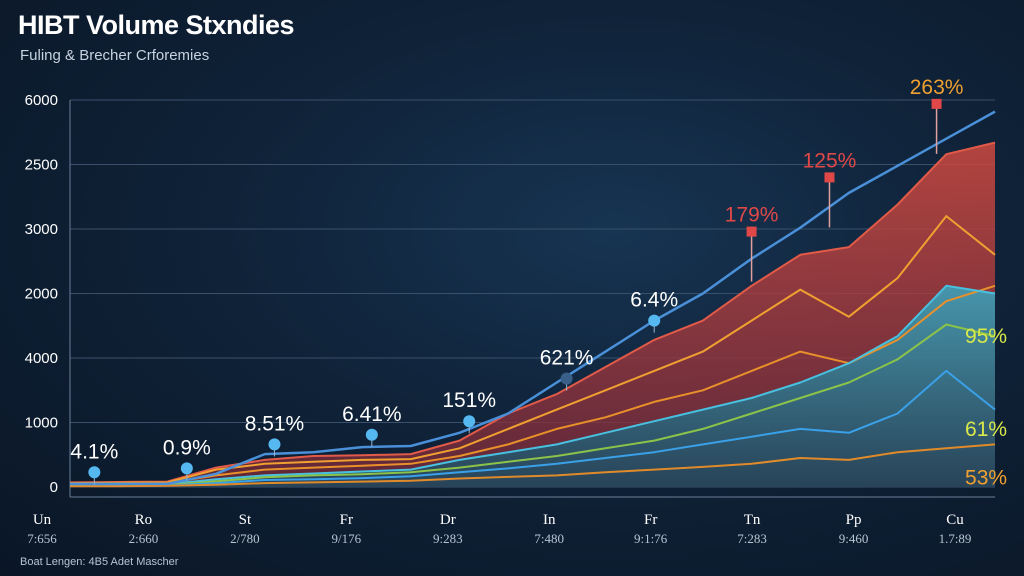  I want to click on annotation-label: 125%, so click(830, 160).